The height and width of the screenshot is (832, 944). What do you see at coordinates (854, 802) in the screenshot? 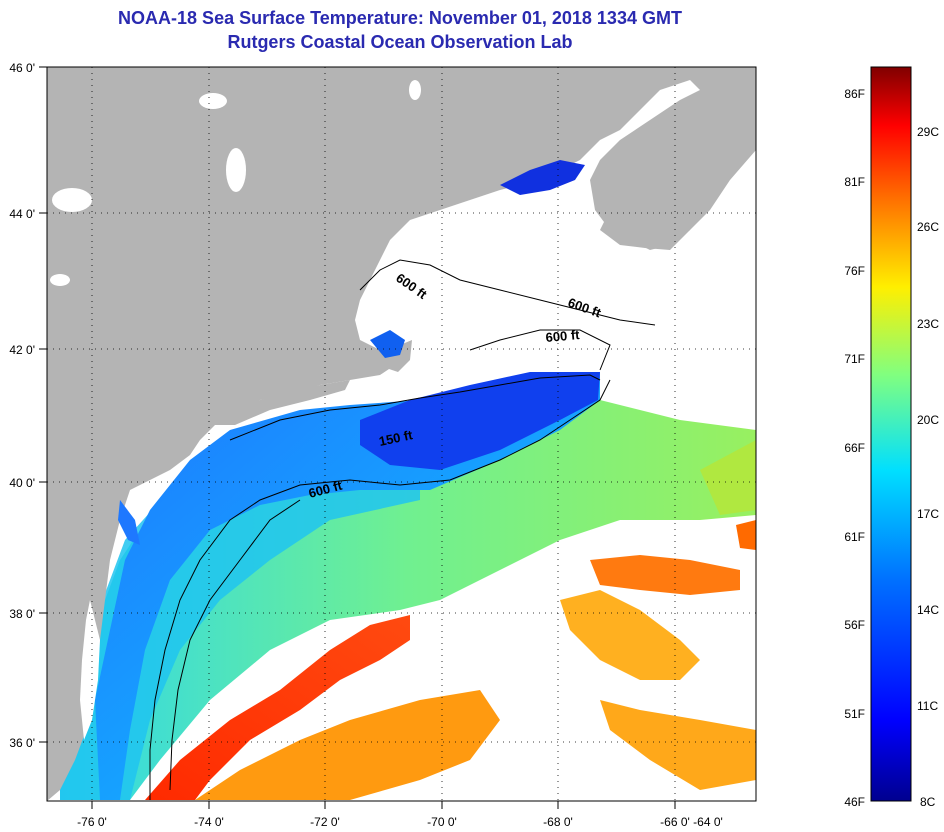
I see `colorbar-f-label: 46F` at bounding box center [854, 802].